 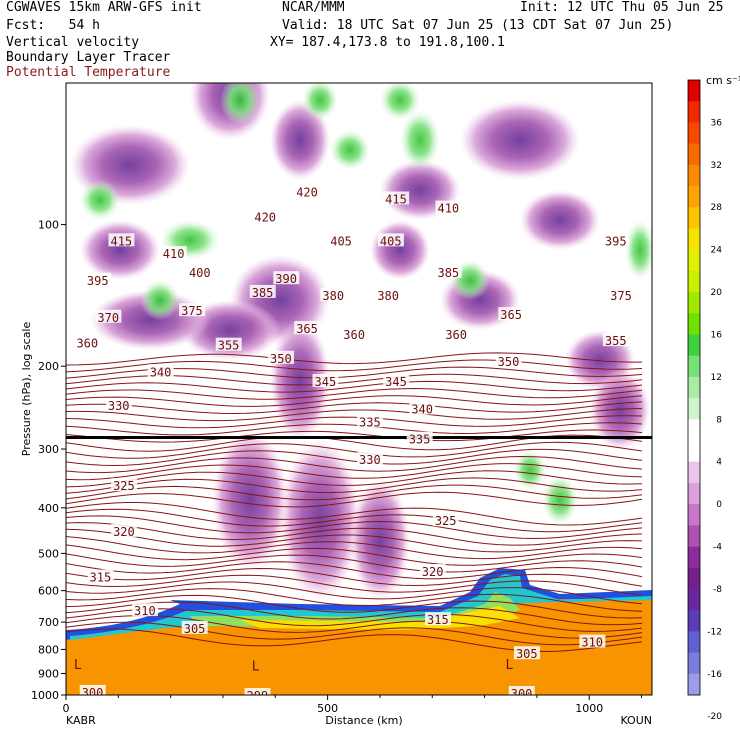 What do you see at coordinates (616, 341) in the screenshot?
I see `theta-label: 355` at bounding box center [616, 341].